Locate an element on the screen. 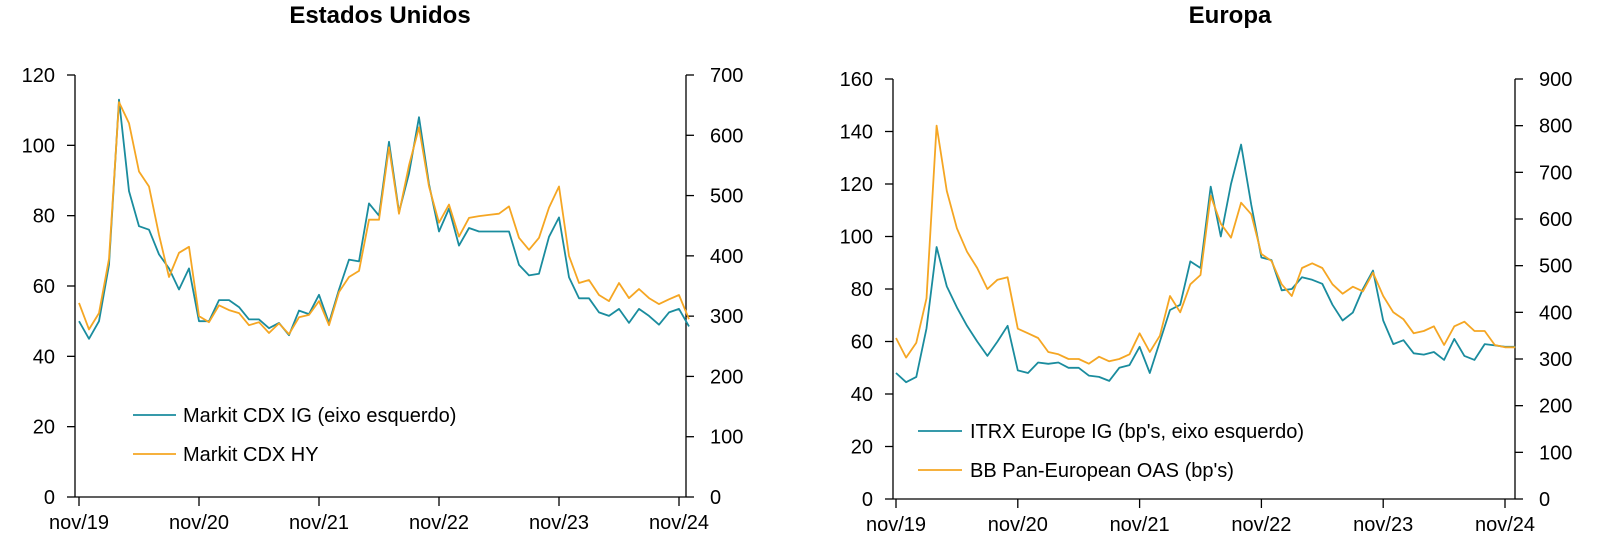 The height and width of the screenshot is (551, 1597). y-left-tick-label: 160 is located at coordinates (856, 80).